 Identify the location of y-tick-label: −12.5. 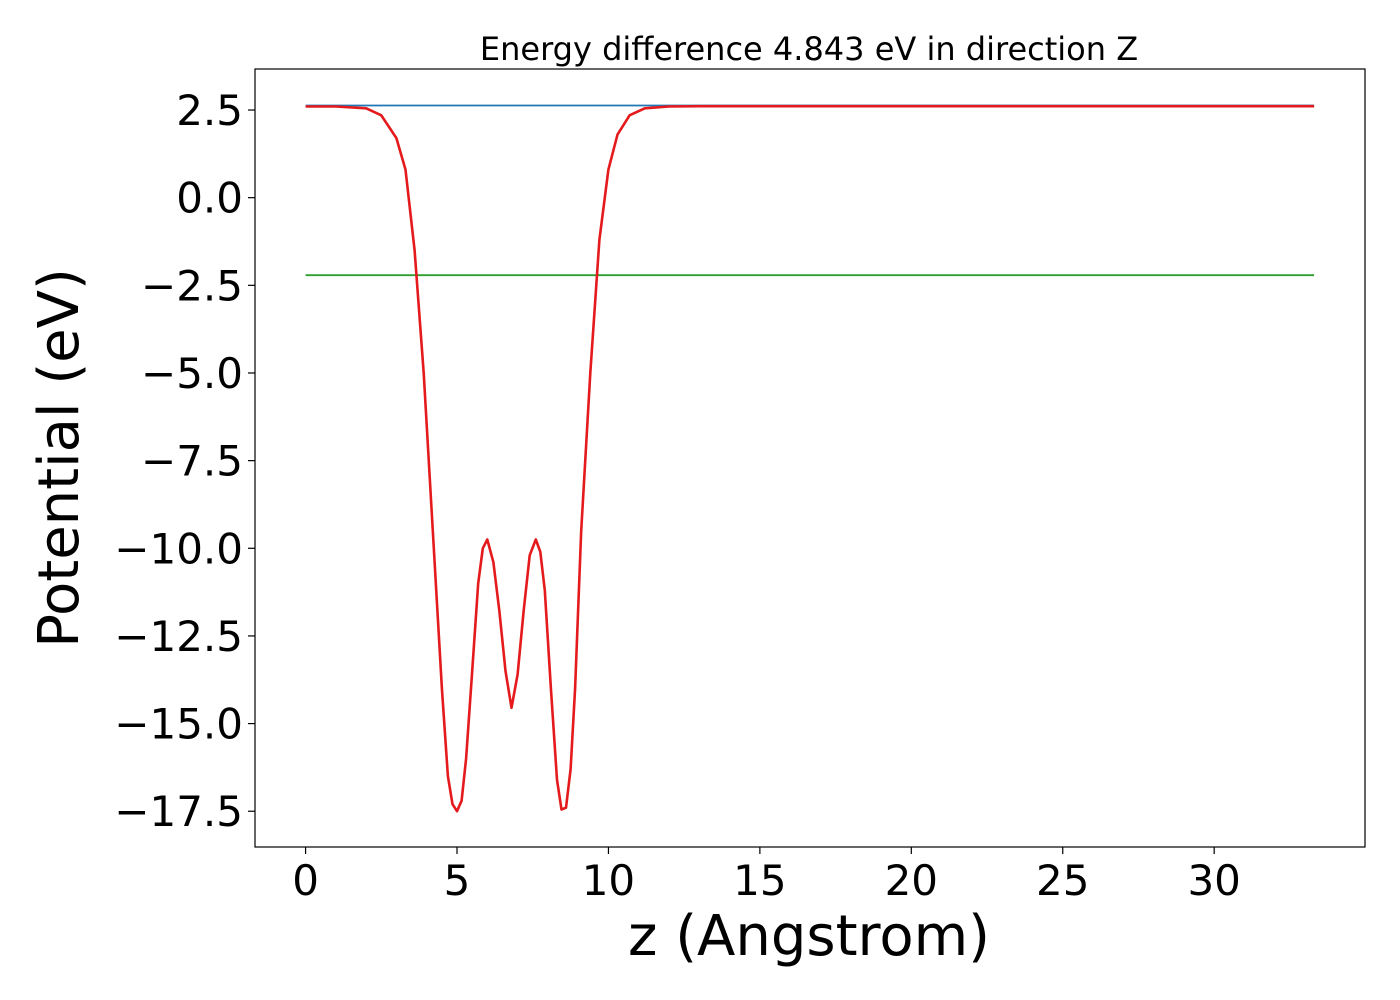
(178, 636).